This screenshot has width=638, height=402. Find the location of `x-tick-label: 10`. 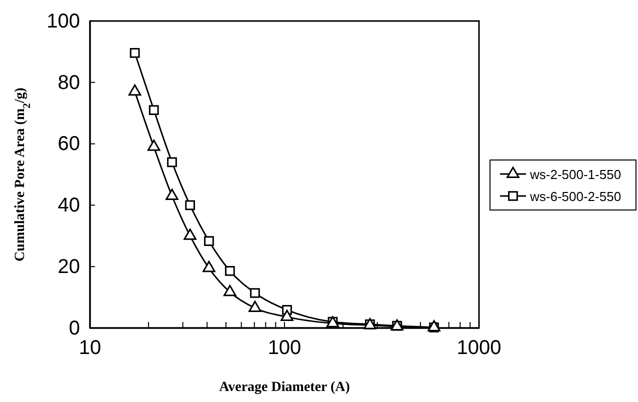

x-tick-label: 10 is located at coordinates (90, 348).